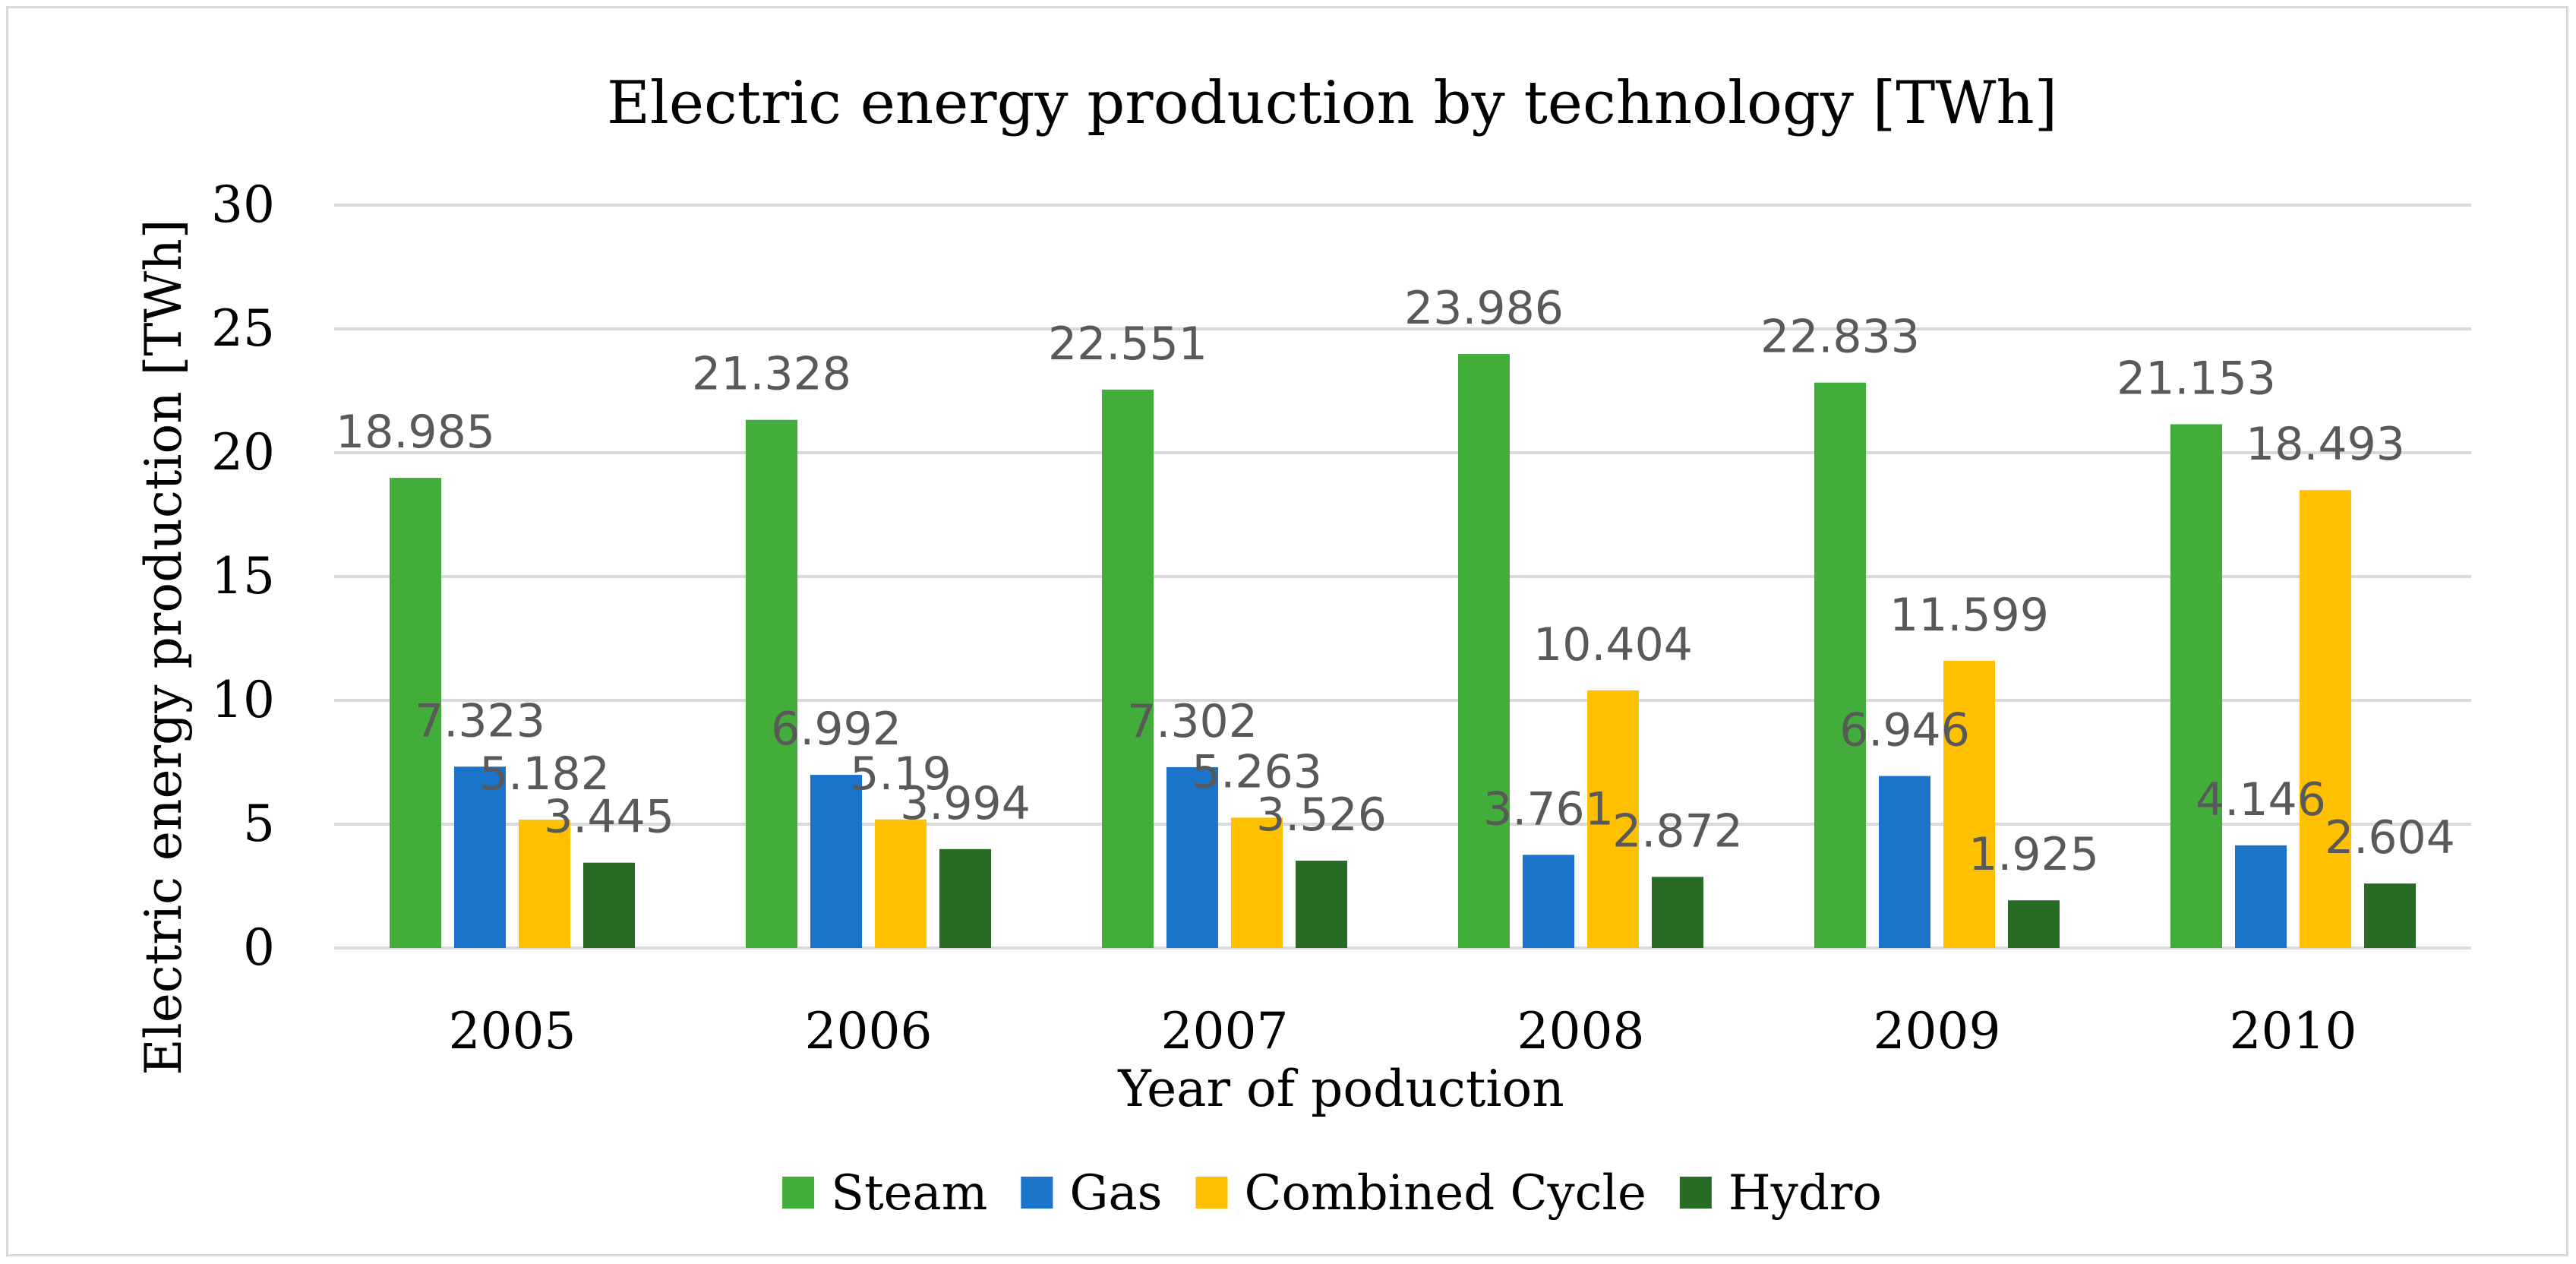  I want to click on x-axis-ticks: 2005 2006 2007 2008 2009 2010, so click(1403, 1031).